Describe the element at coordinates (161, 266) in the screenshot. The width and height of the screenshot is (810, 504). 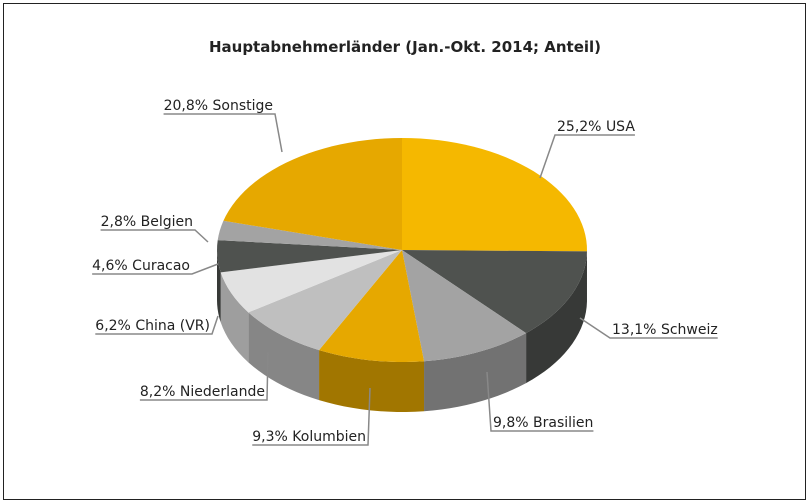
I see `slice-category-label: Curacao` at that location.